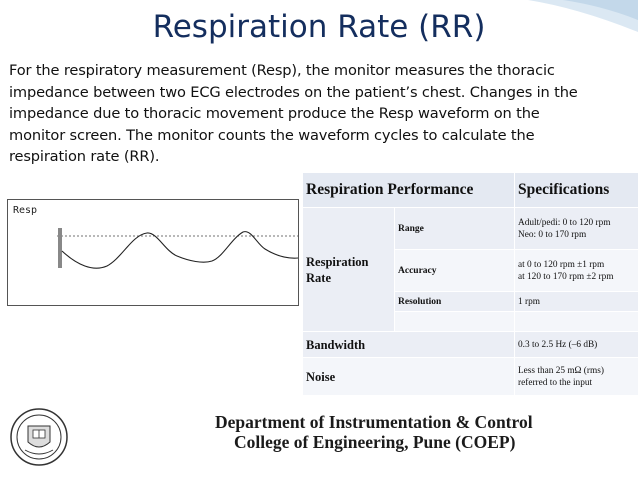 The width and height of the screenshot is (638, 478). I want to click on marker-bar, so click(60, 248).